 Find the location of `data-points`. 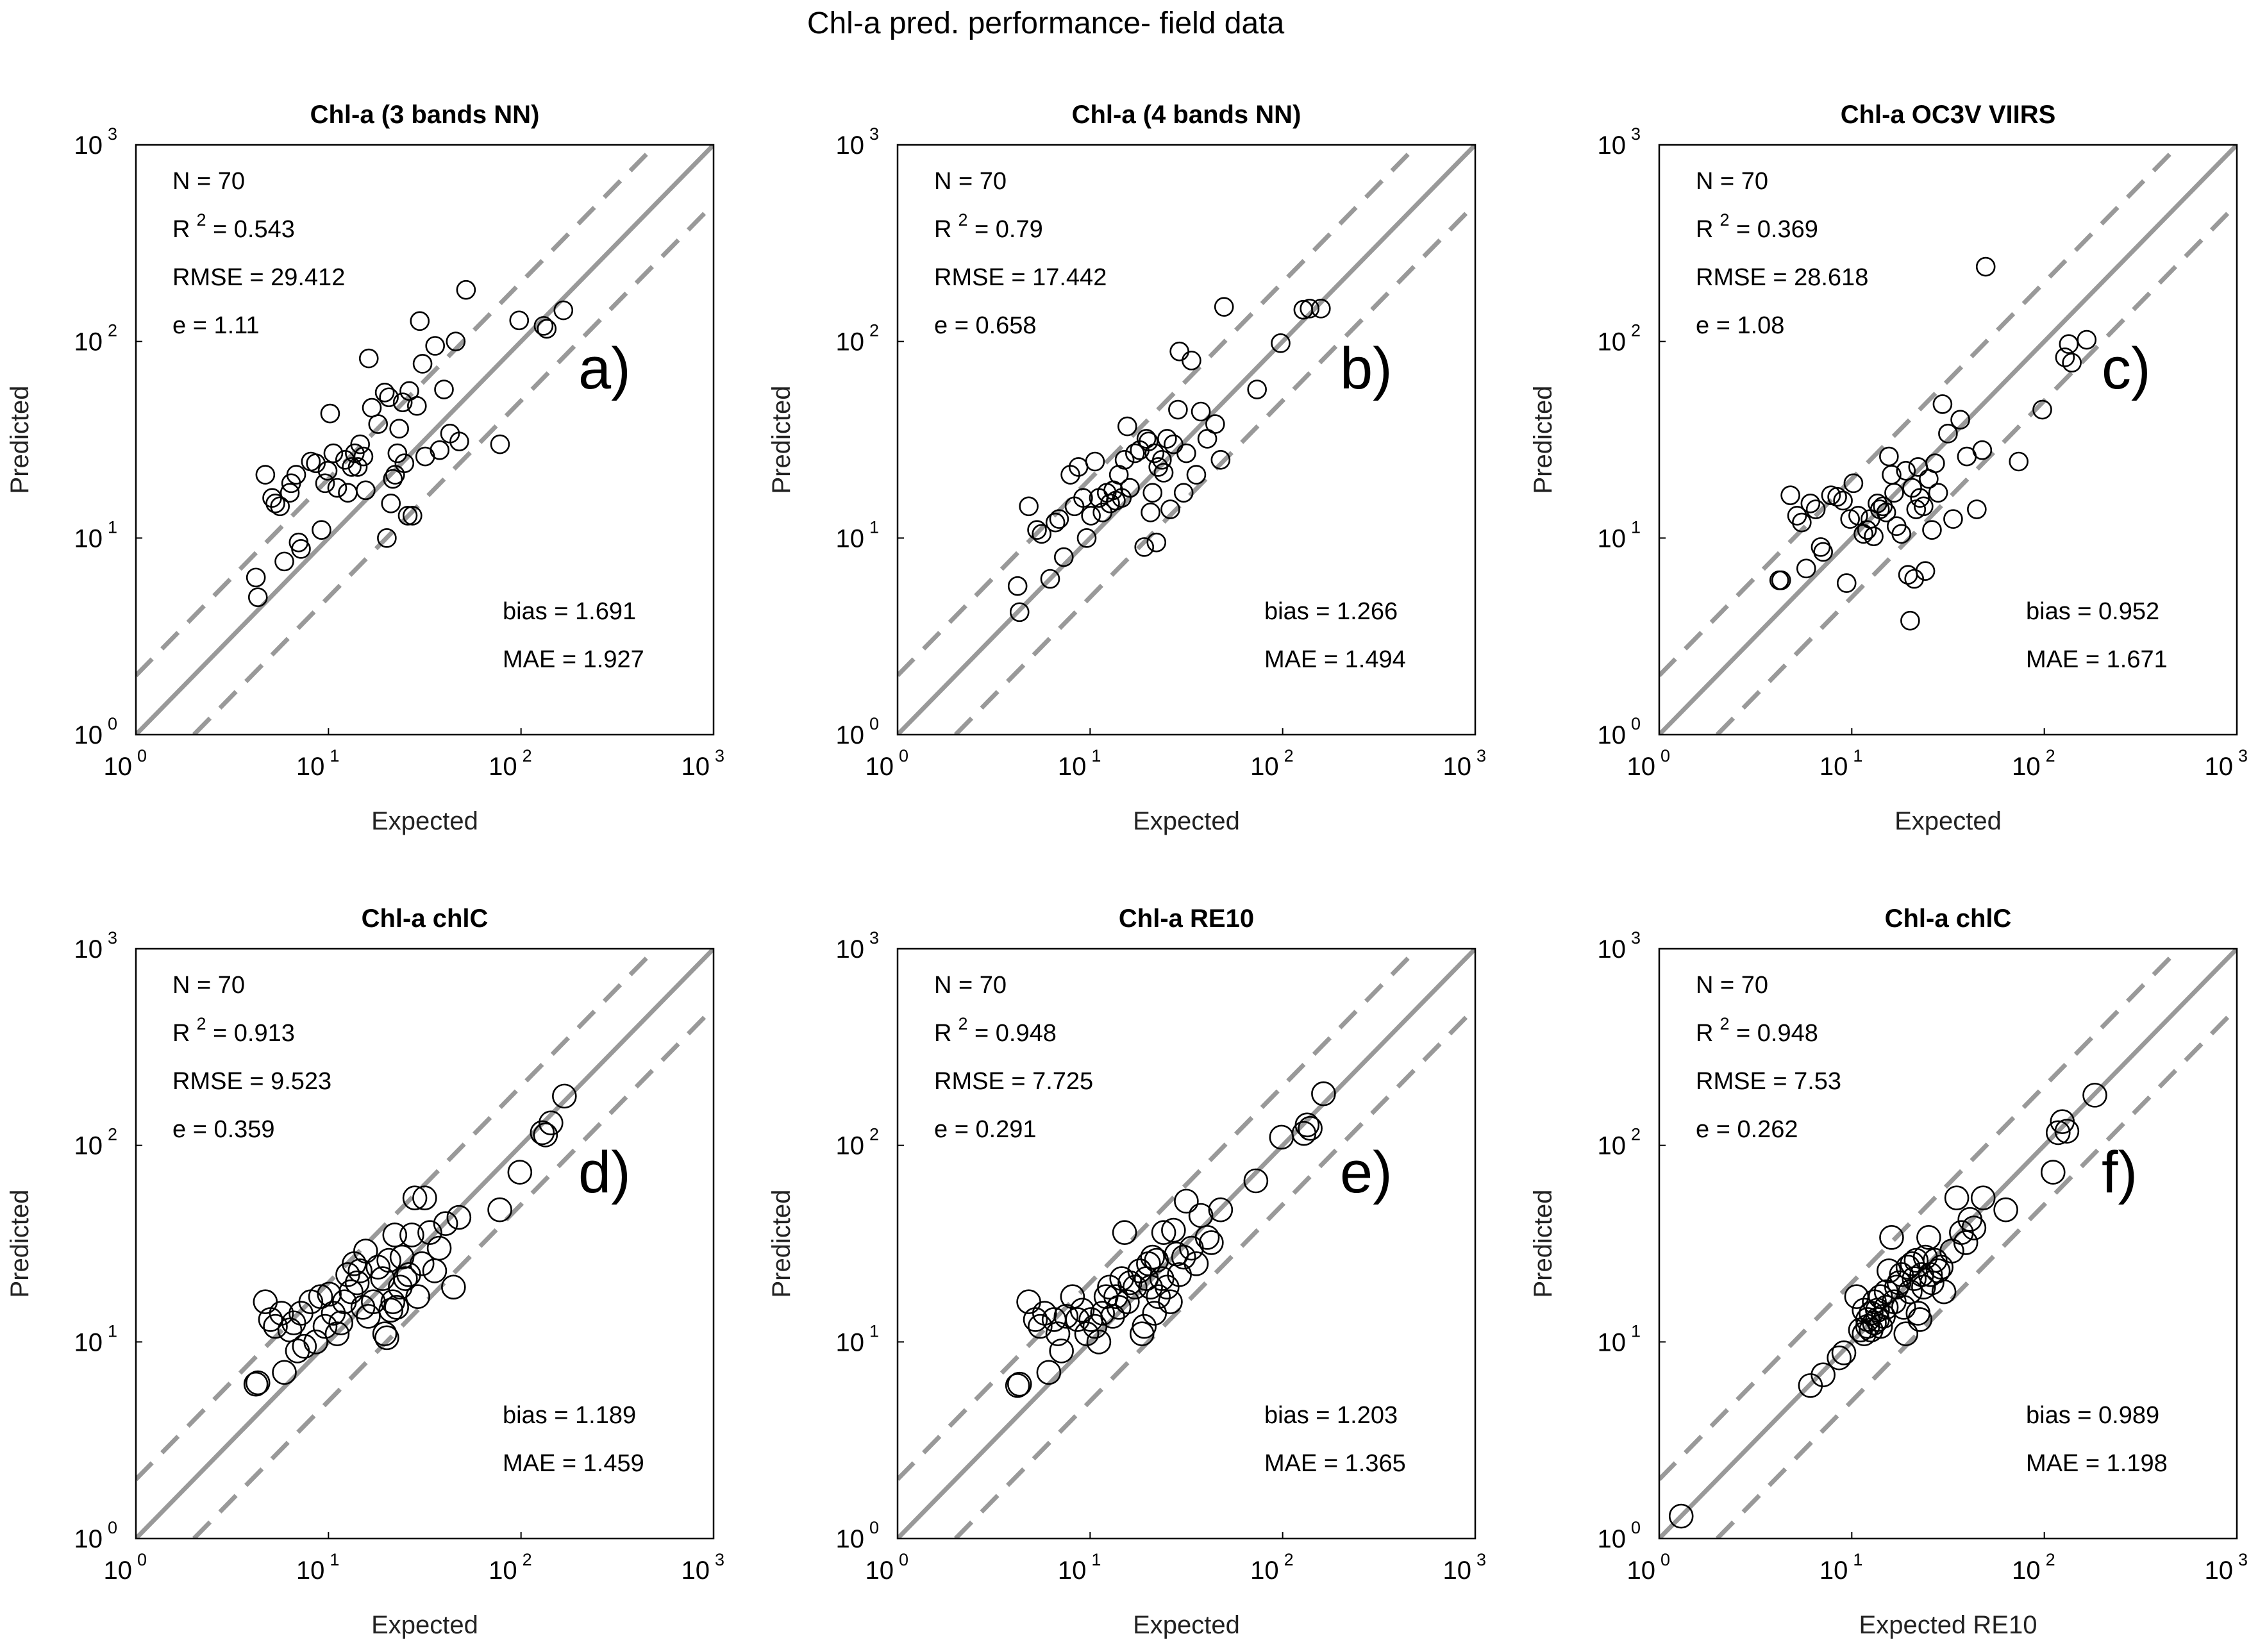

data-points is located at coordinates (1933, 443).